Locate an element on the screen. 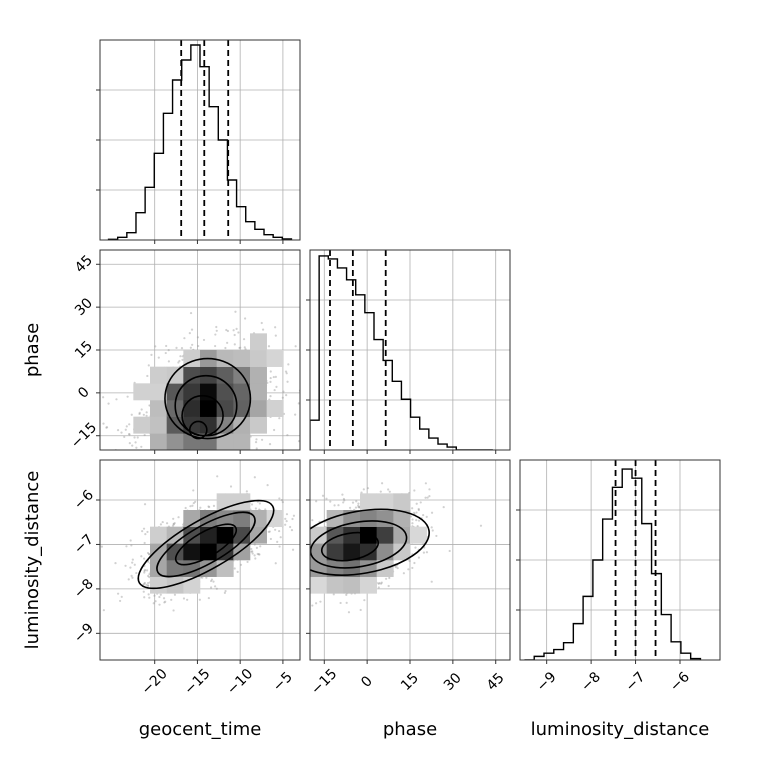  x-tick-label-phase-3: 30 is located at coordinates (453, 682).